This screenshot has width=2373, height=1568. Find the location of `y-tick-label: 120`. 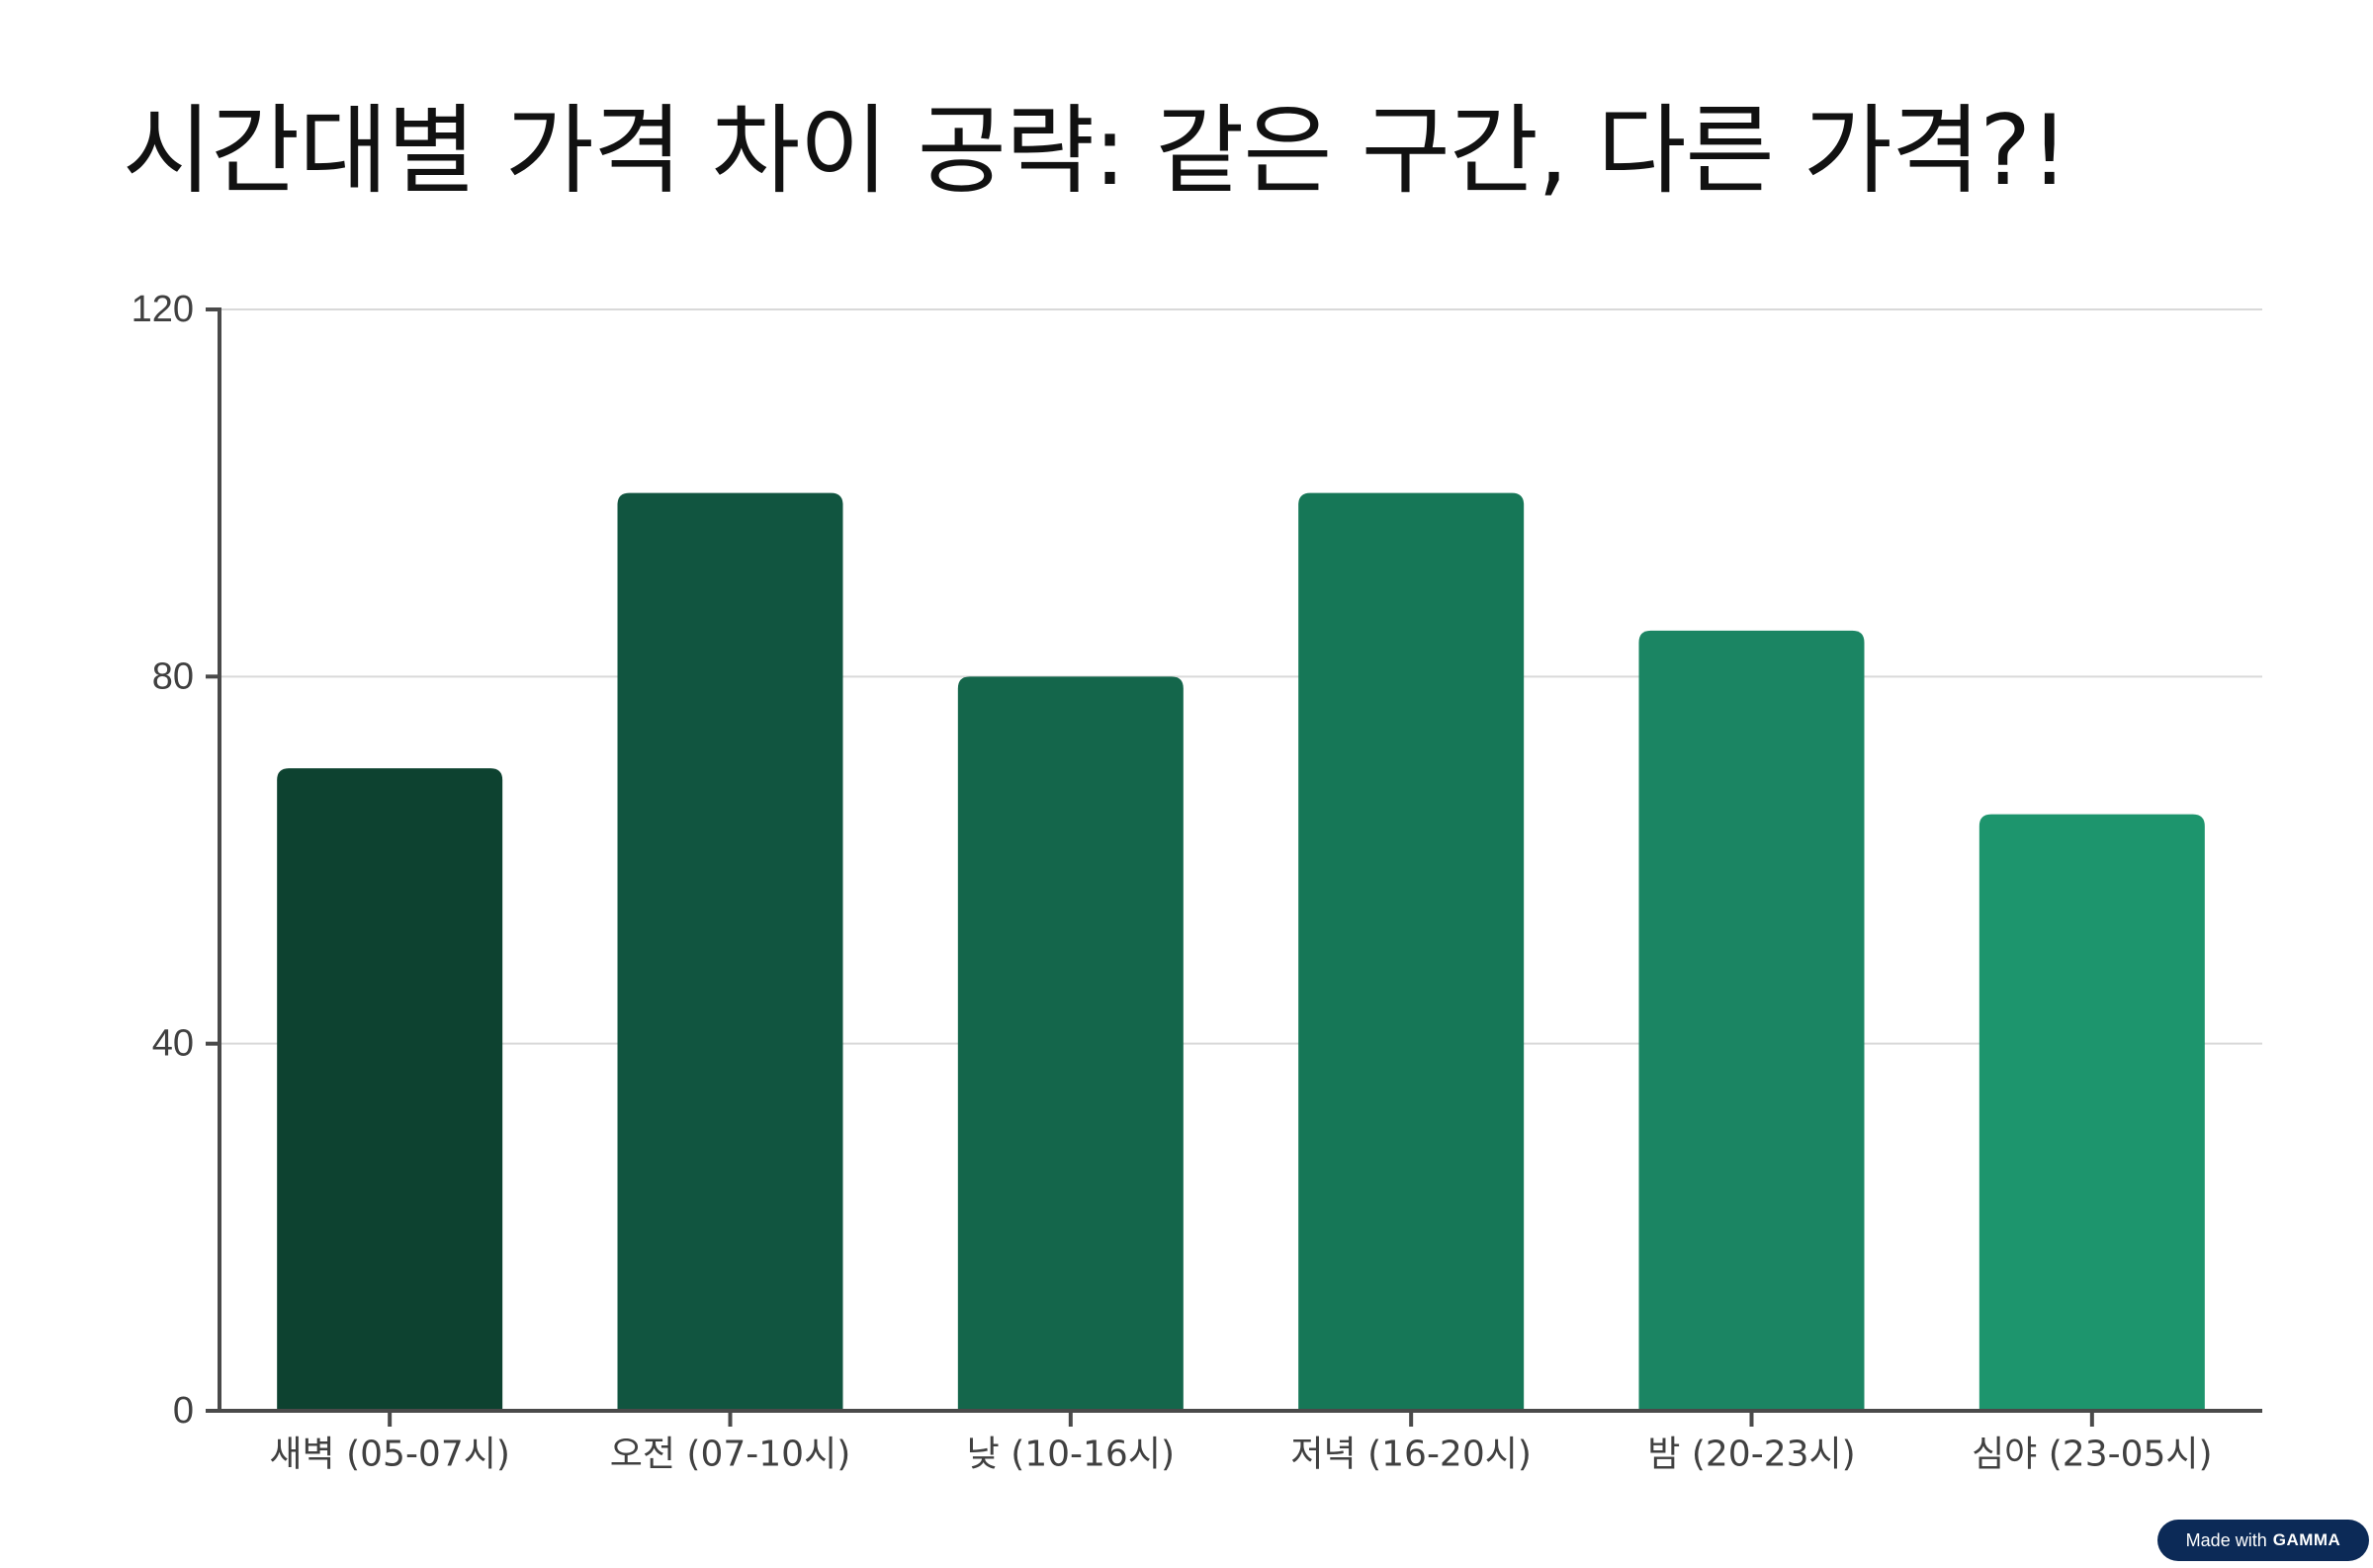

y-tick-label: 120 is located at coordinates (163, 309).